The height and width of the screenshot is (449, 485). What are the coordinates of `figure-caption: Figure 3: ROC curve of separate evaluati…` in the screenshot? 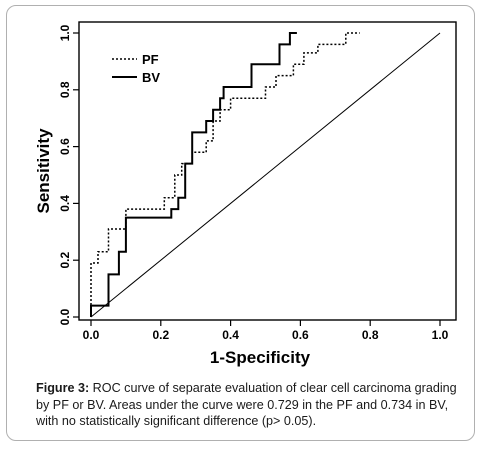 It's located at (252, 405).